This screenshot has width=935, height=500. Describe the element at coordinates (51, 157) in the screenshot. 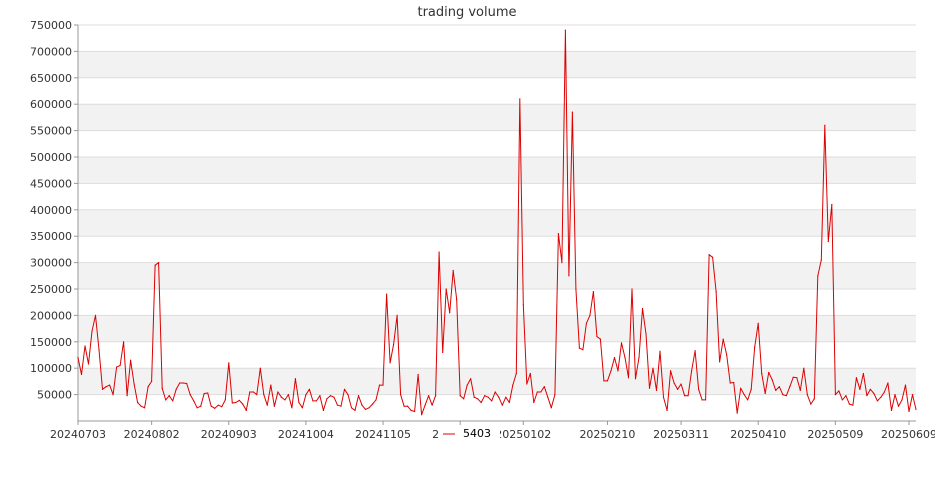

I see `y-tick-label: 500000` at that location.